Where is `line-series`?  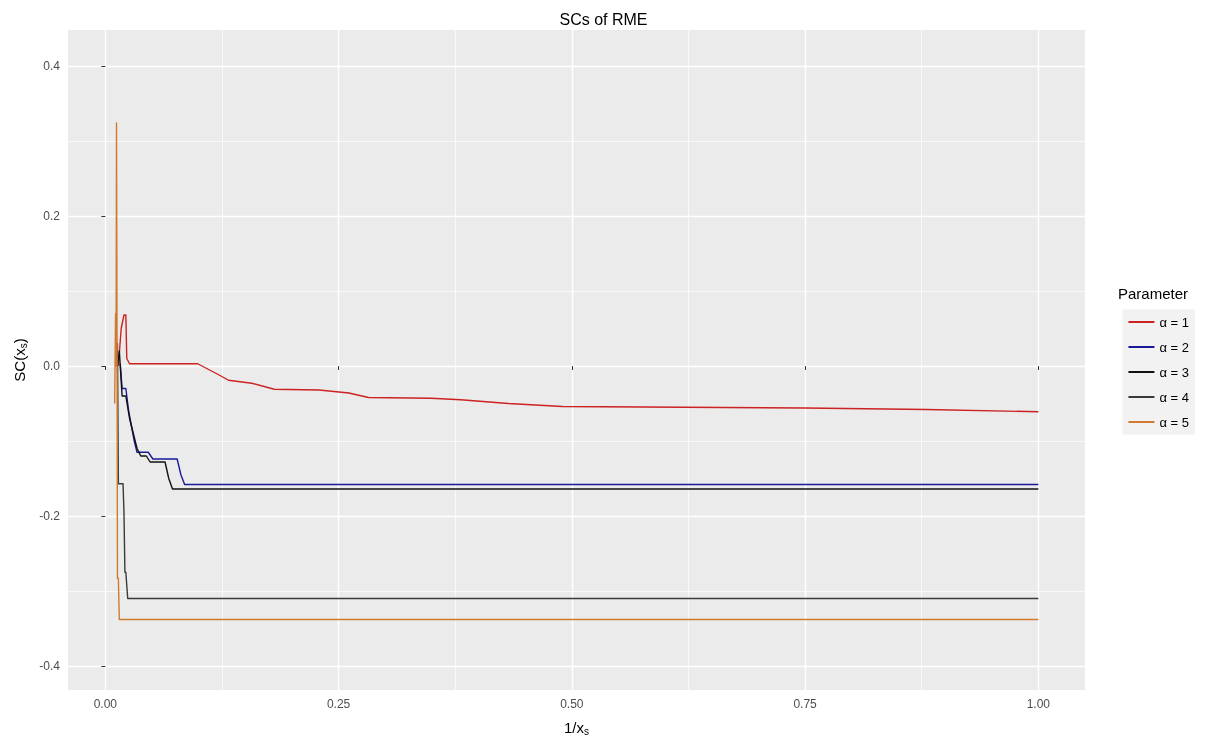
line-series is located at coordinates (578, 363).